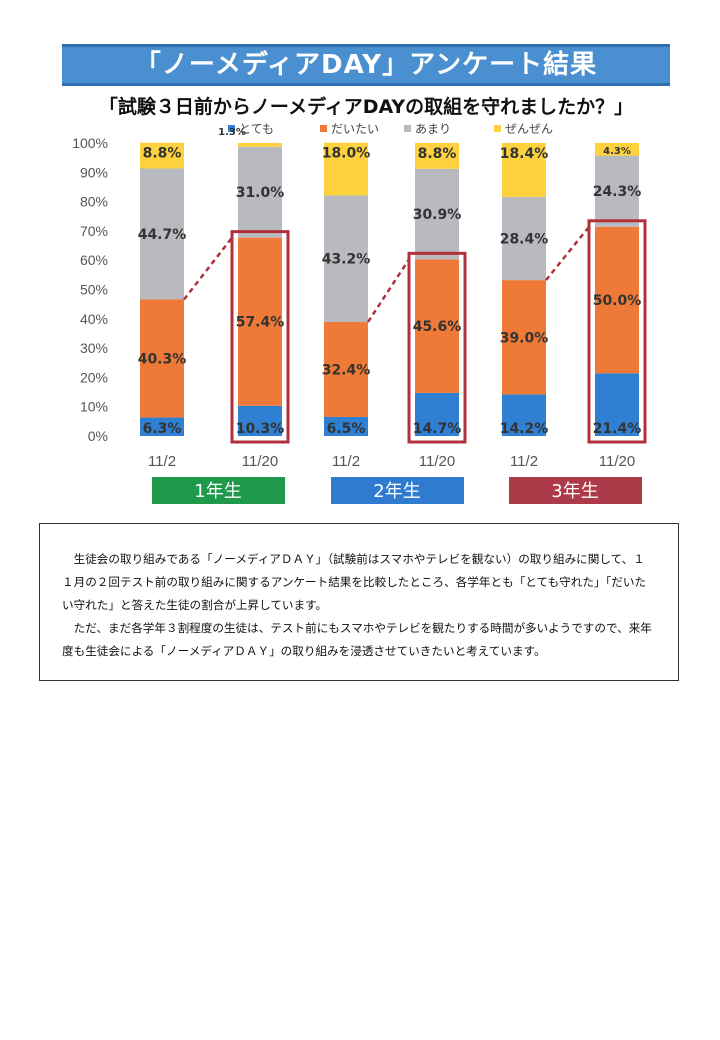  What do you see at coordinates (346, 154) in the screenshot?
I see `data-label: 18.0%` at bounding box center [346, 154].